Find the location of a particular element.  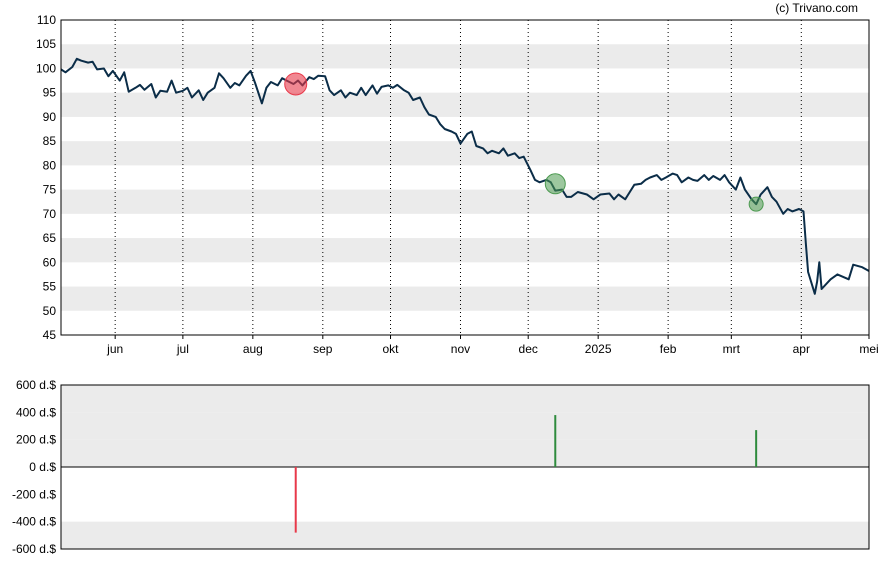

price-x-tick-label: sep is located at coordinates (323, 349).